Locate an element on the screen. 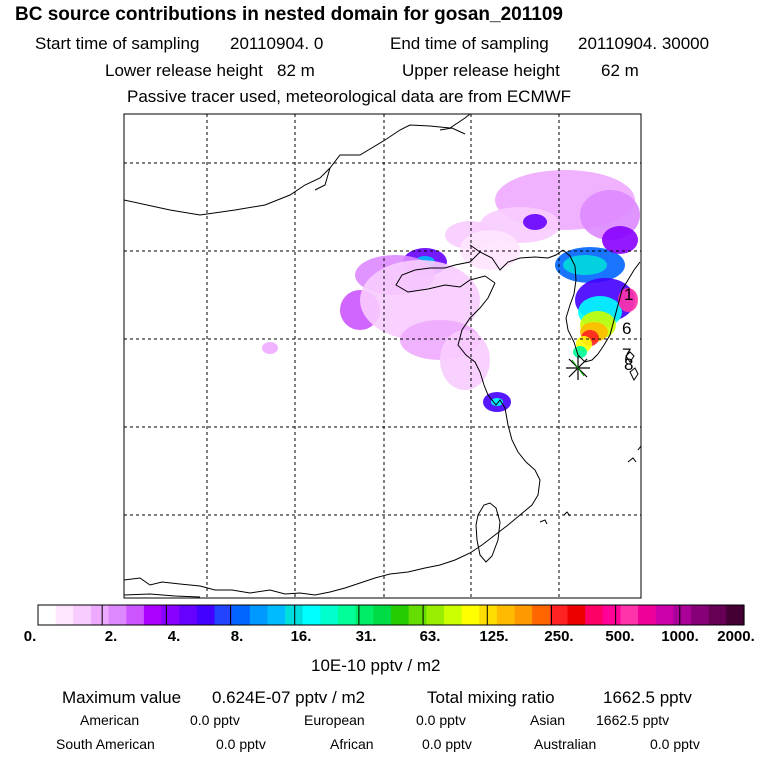 This screenshot has height=768, width=768. cbar-tick-0: 0. is located at coordinates (30, 636).